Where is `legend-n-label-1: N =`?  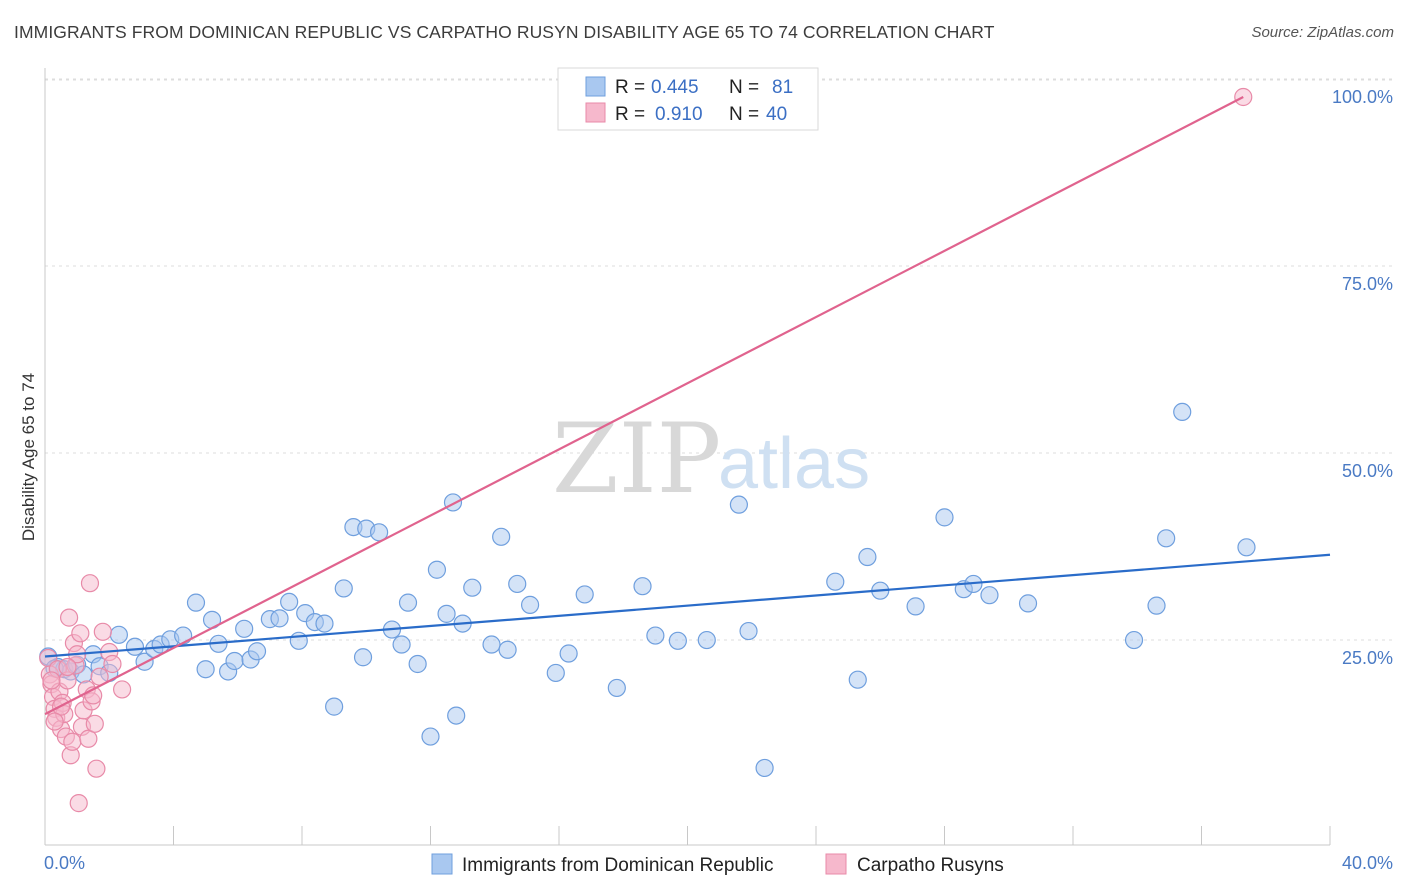 legend-n-label-1: N = is located at coordinates (744, 87).